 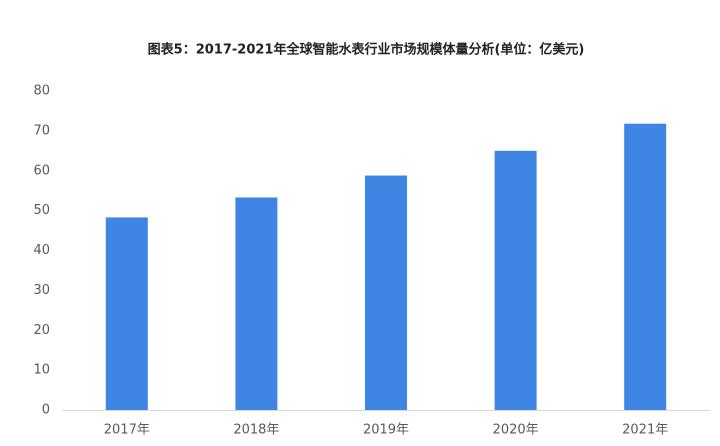 What do you see at coordinates (366, 50) in the screenshot?
I see `chart-title: 图表5：2017-2021年全球智能水表行业市场规模体量分析(单位：亿美元)` at bounding box center [366, 50].